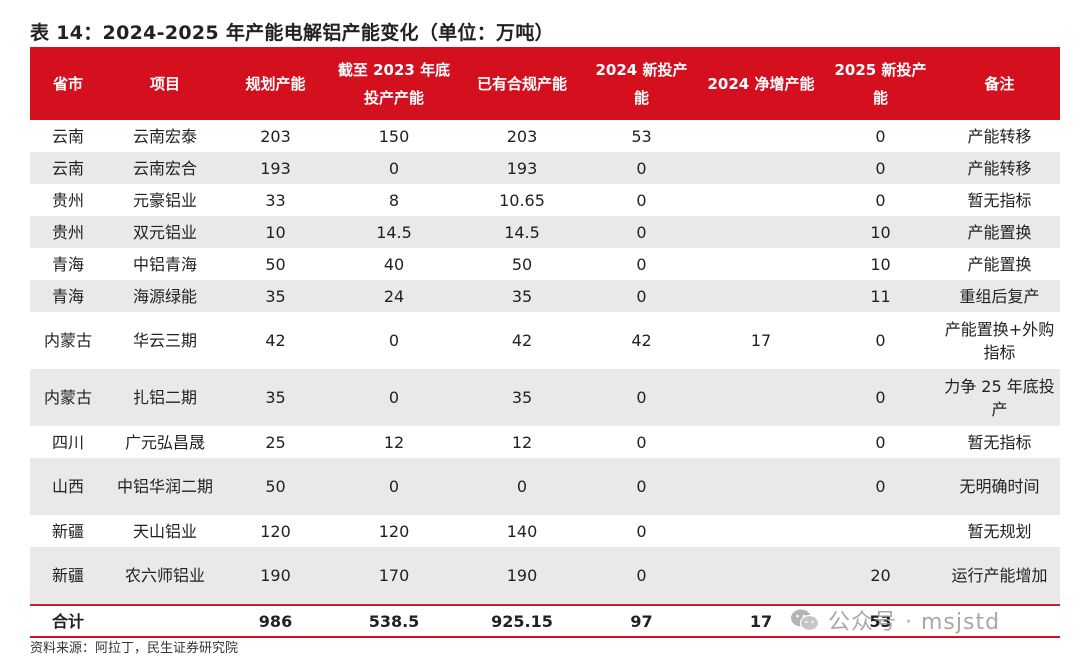  I want to click on table-row: 贵州 双元铝业 10 14.5 14.5 0 10 产能置换, so click(545, 232).